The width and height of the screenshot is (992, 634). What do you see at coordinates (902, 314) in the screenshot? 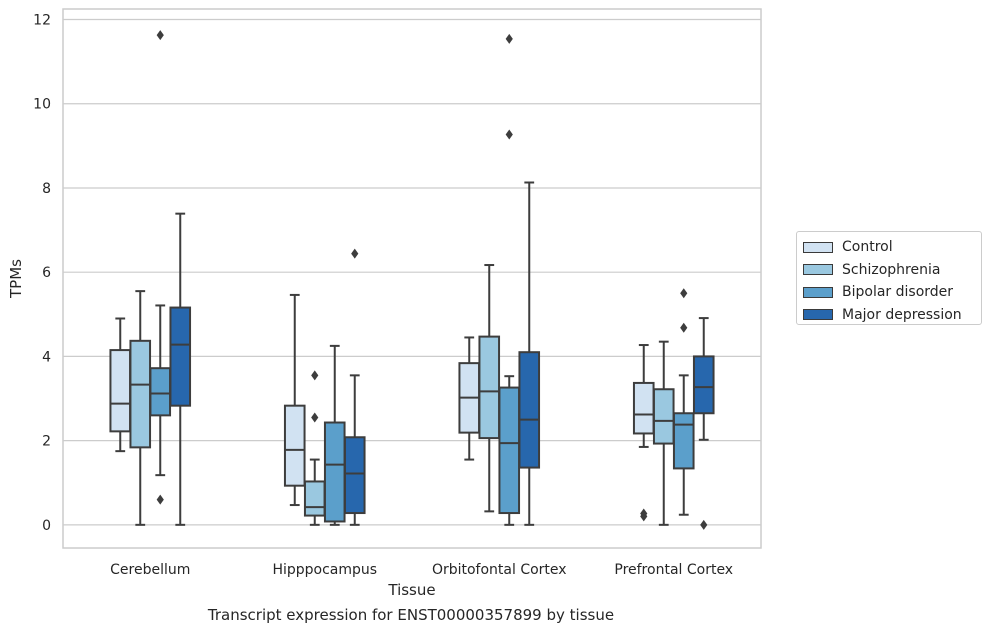
I see `legend-label: Major depression` at bounding box center [902, 314].